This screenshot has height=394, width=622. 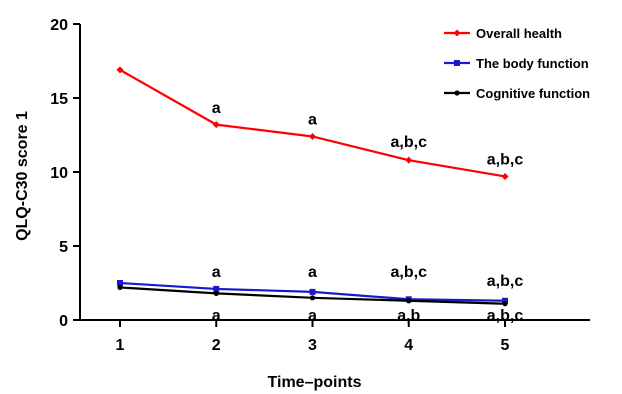 What do you see at coordinates (59, 99) in the screenshot?
I see `y-tick-label: 15` at bounding box center [59, 99].